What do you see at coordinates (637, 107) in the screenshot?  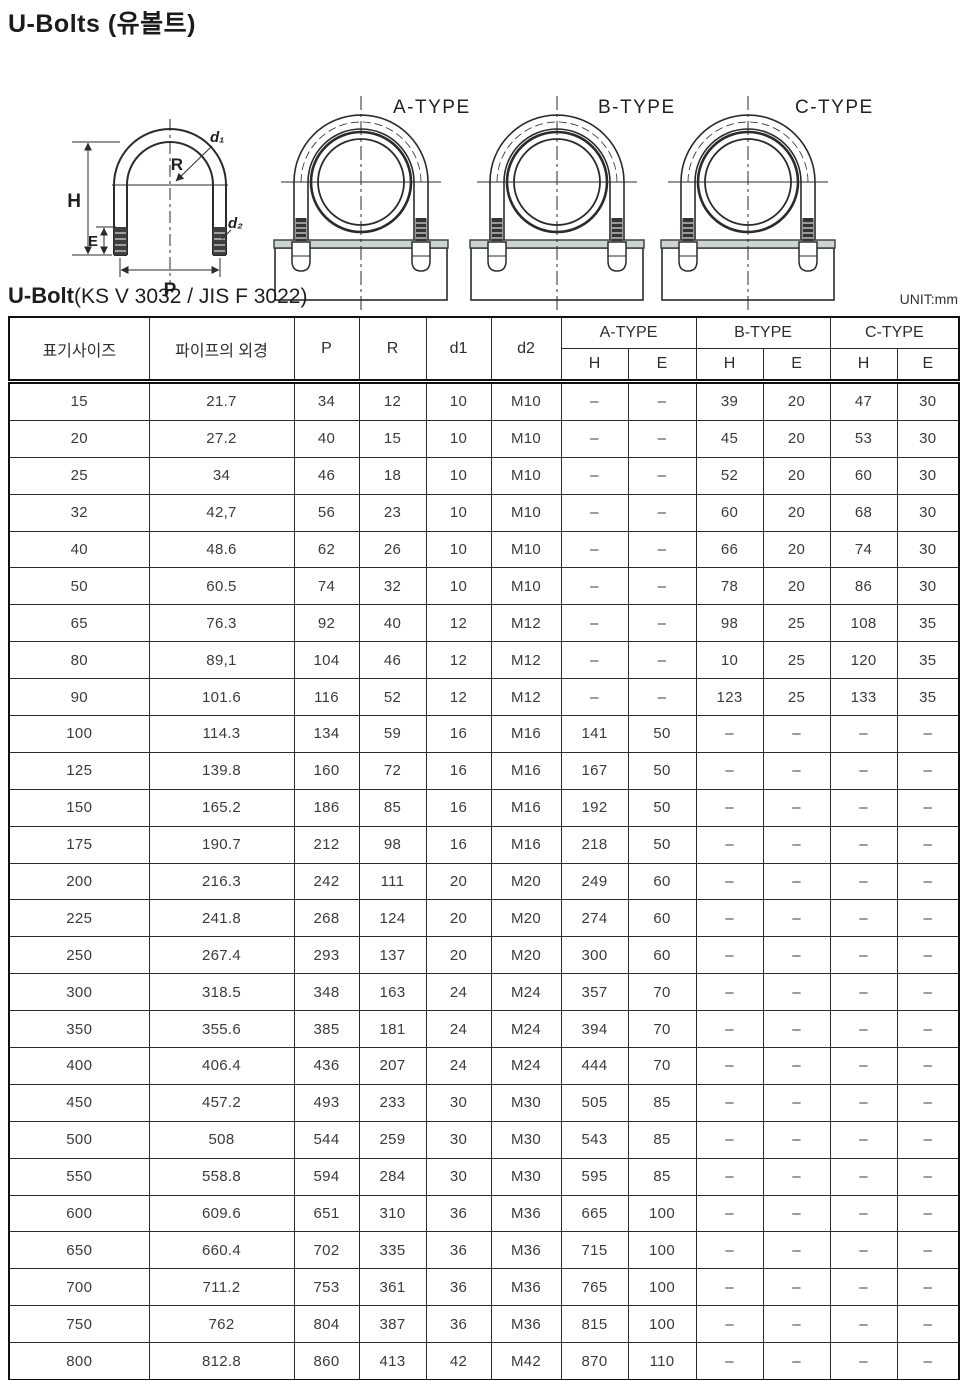 I see `figure-label-b-type: B-TYPE` at bounding box center [637, 107].